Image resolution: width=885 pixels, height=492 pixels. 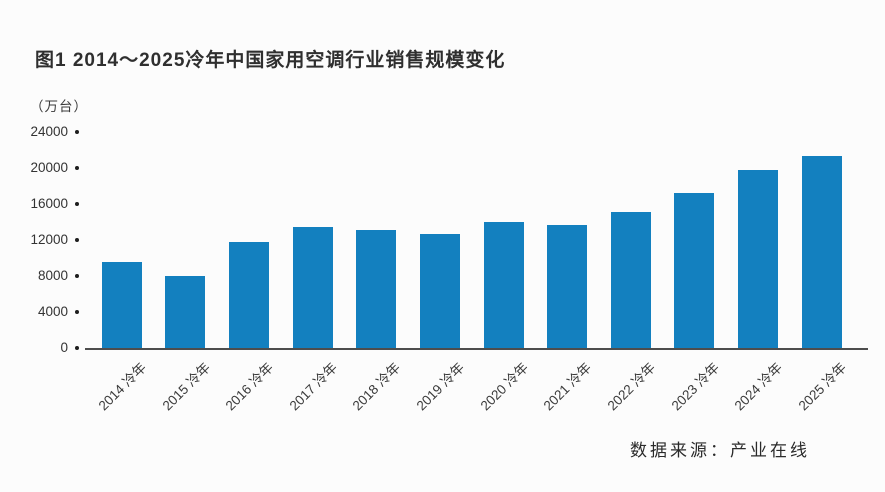 I want to click on bar-2015冷年, so click(x=185, y=312).